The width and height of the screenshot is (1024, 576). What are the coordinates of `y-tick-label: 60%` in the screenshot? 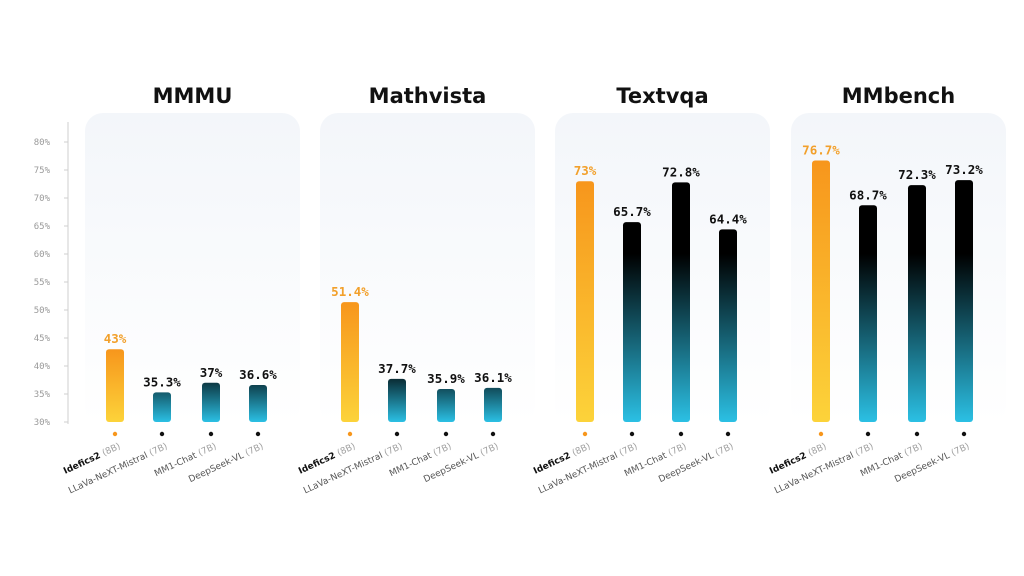 It's located at (42, 255).